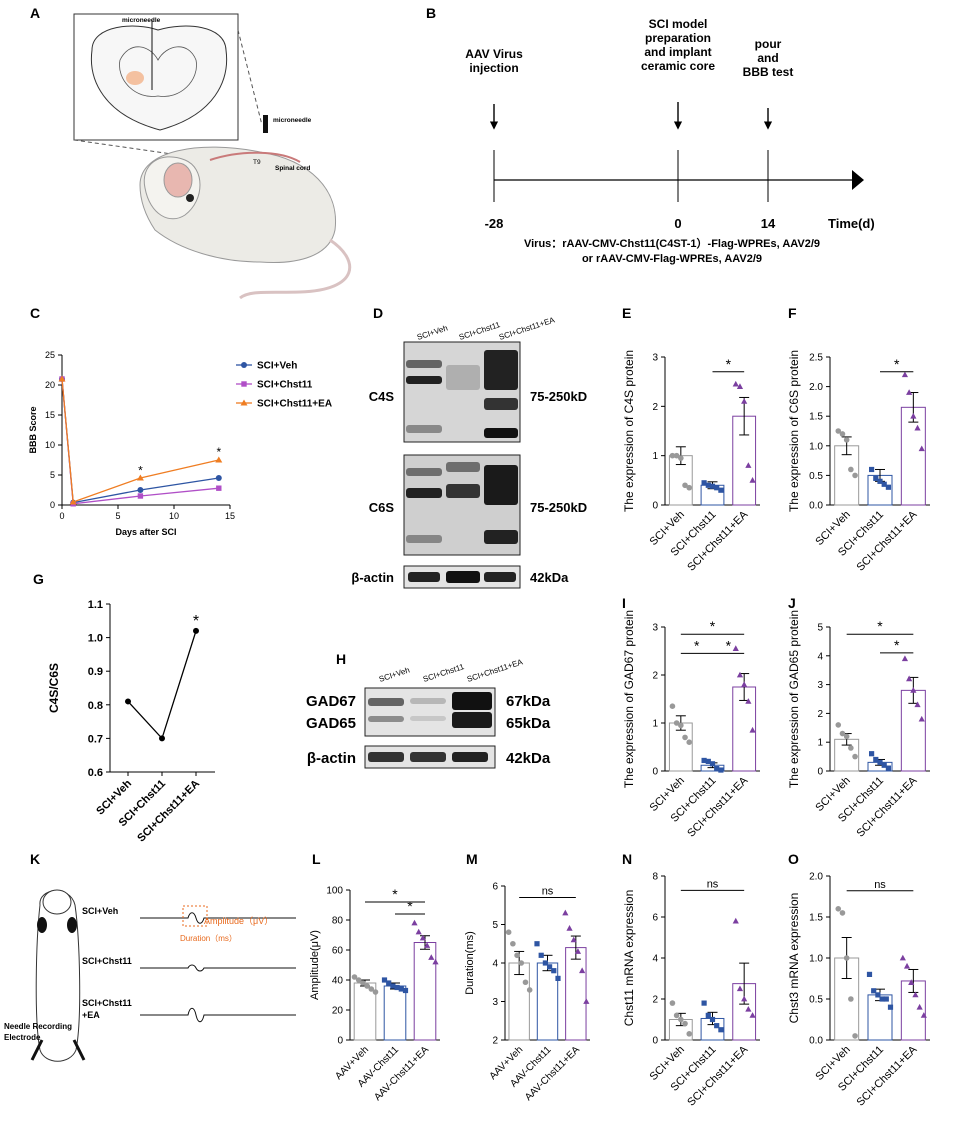 The height and width of the screenshot is (1125, 964). Describe the element at coordinates (820, 685) in the screenshot. I see `y-tick-label: 3` at that location.